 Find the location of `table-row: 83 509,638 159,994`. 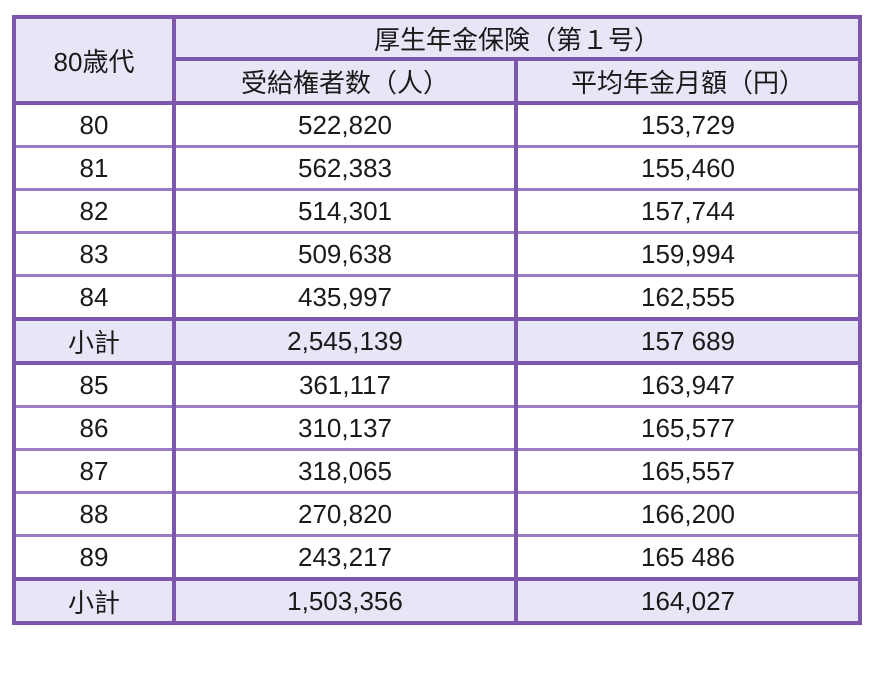

table-row: 83 509,638 159,994 is located at coordinates (437, 254).